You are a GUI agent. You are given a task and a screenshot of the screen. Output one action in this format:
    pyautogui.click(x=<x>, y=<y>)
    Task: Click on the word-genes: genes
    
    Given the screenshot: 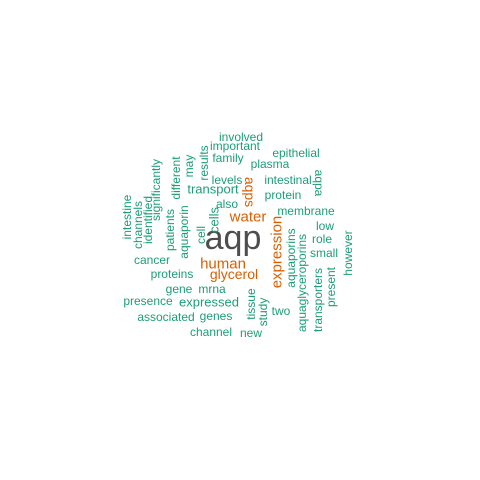 What is the action you would take?
    pyautogui.click(x=216, y=316)
    